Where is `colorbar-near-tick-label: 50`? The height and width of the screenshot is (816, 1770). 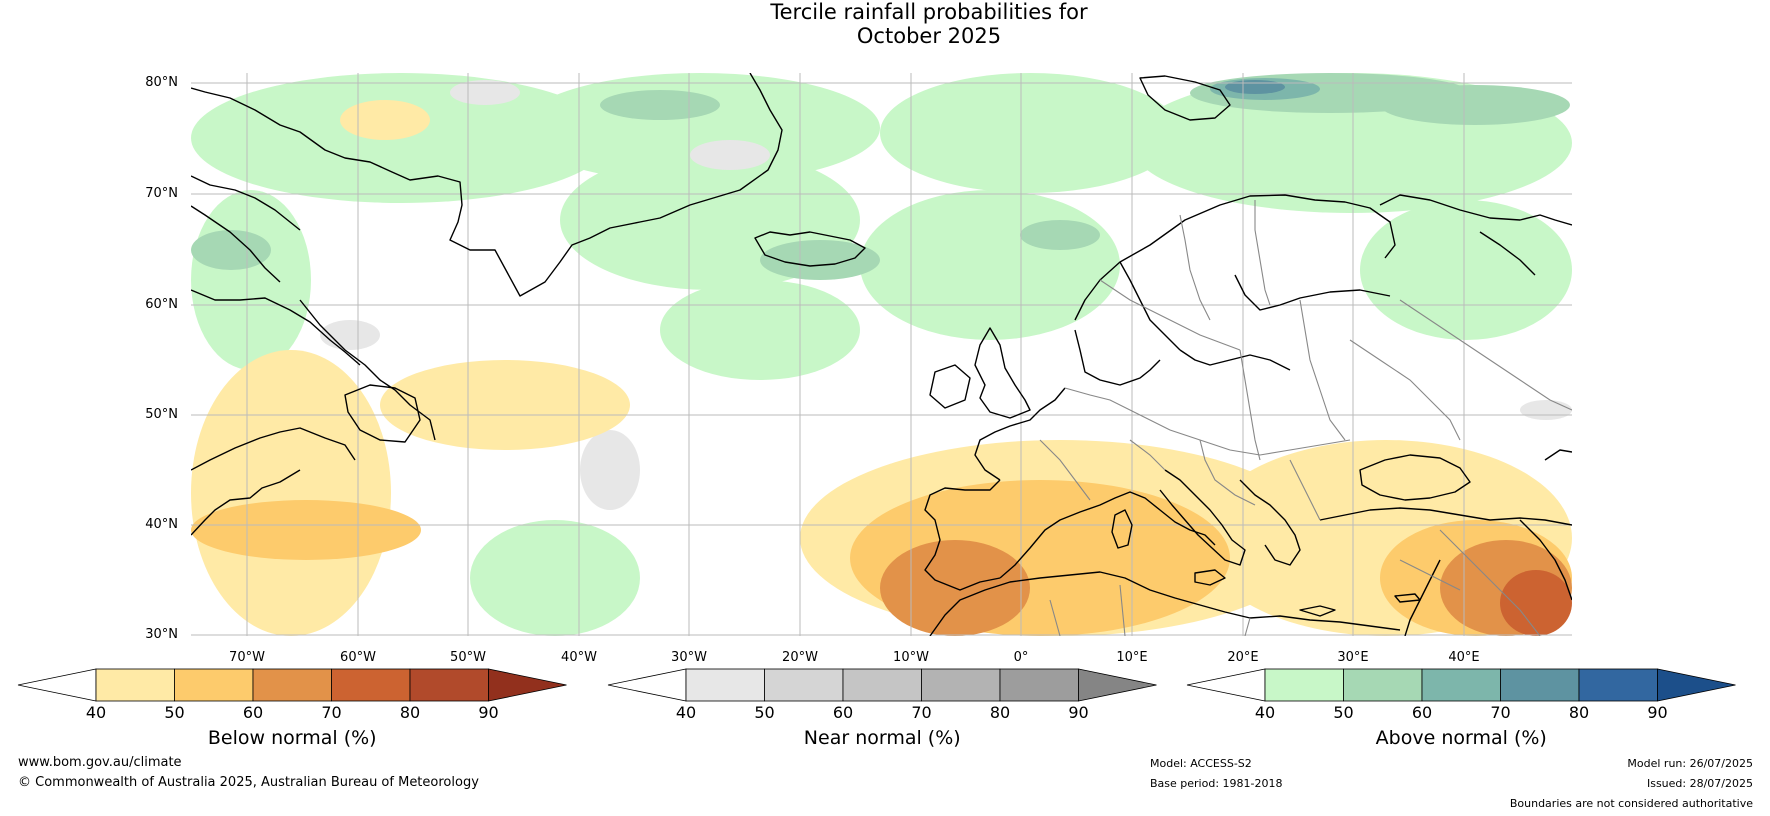
colorbar-near-tick-label: 50 is located at coordinates (764, 712).